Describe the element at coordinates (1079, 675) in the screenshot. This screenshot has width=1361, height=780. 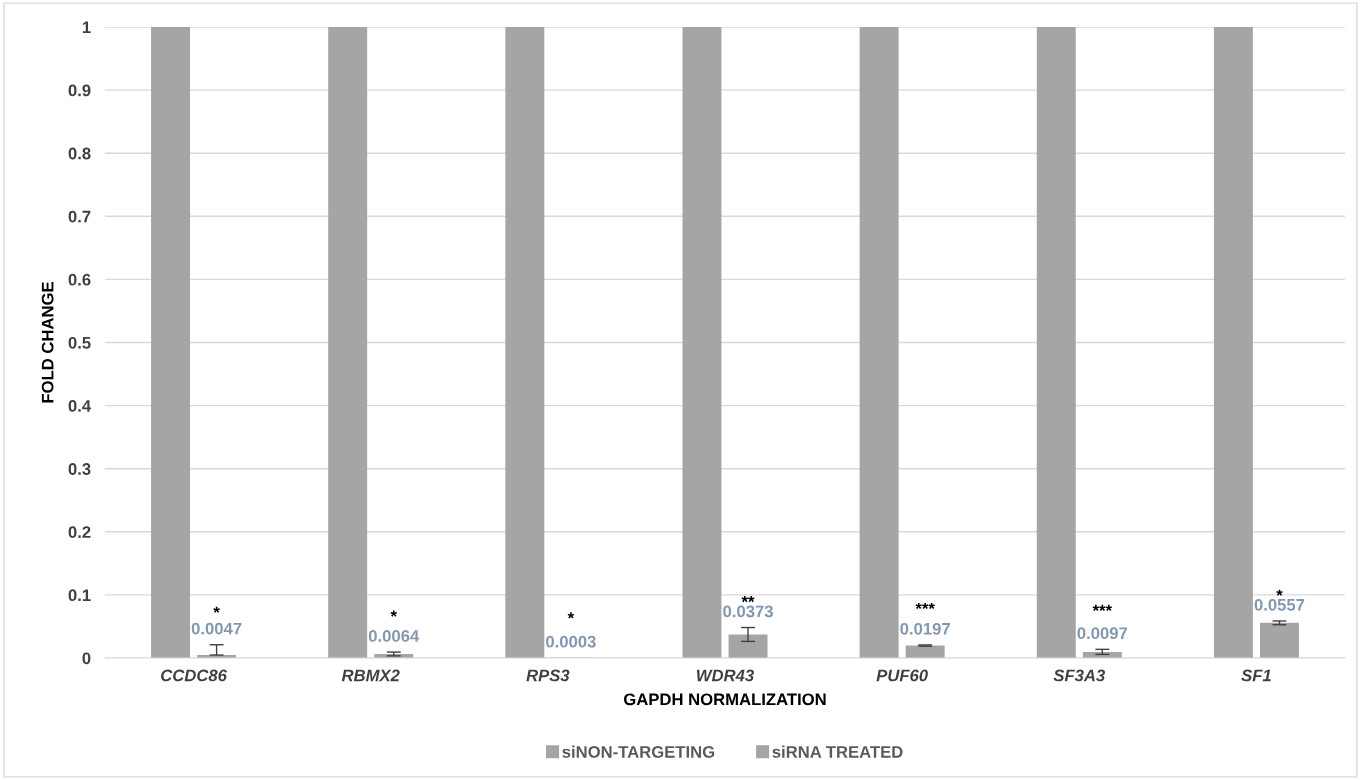
I see `x-tick-label: SF3A3` at that location.